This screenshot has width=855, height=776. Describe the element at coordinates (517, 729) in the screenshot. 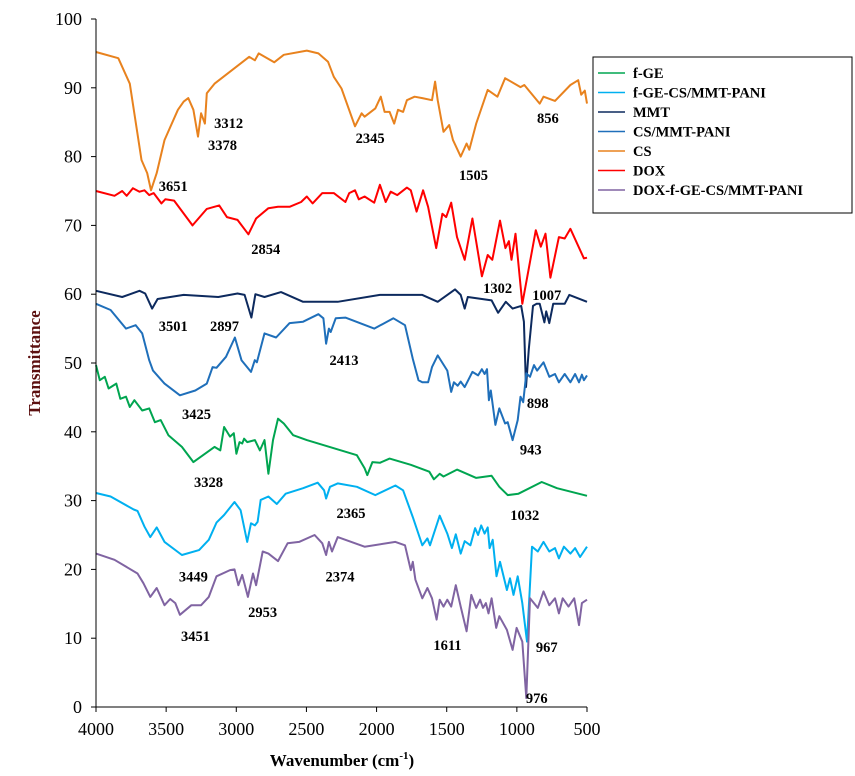

I see `x-tick-label: 1000` at that location.